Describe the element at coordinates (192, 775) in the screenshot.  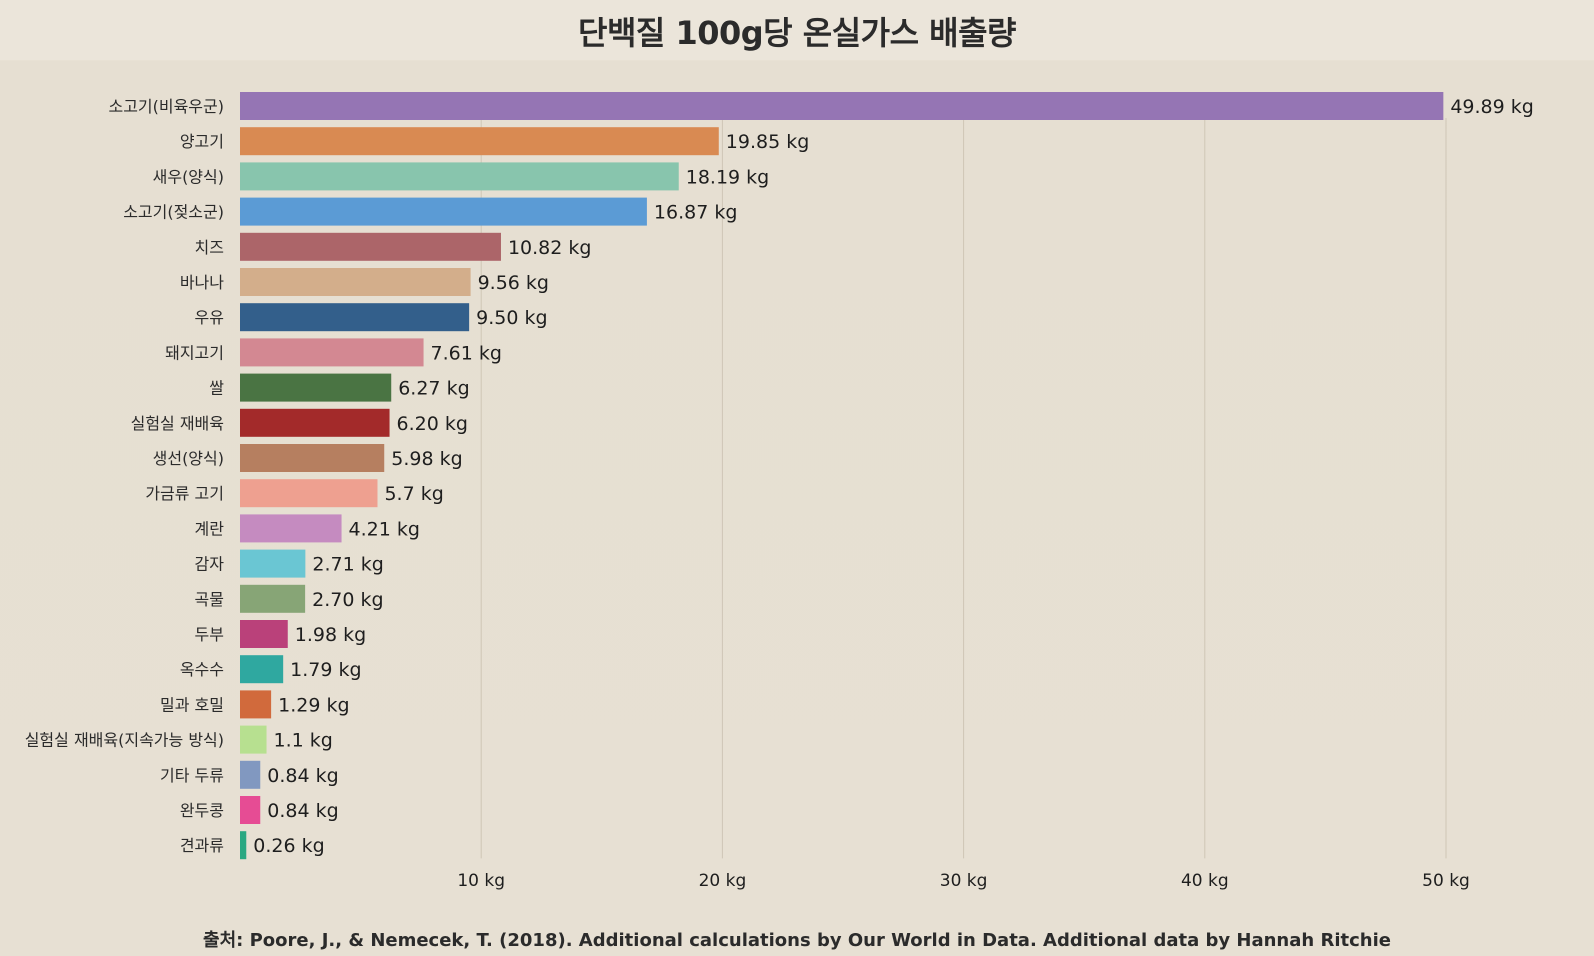
I see `category-label-20: 기타 두류` at that location.